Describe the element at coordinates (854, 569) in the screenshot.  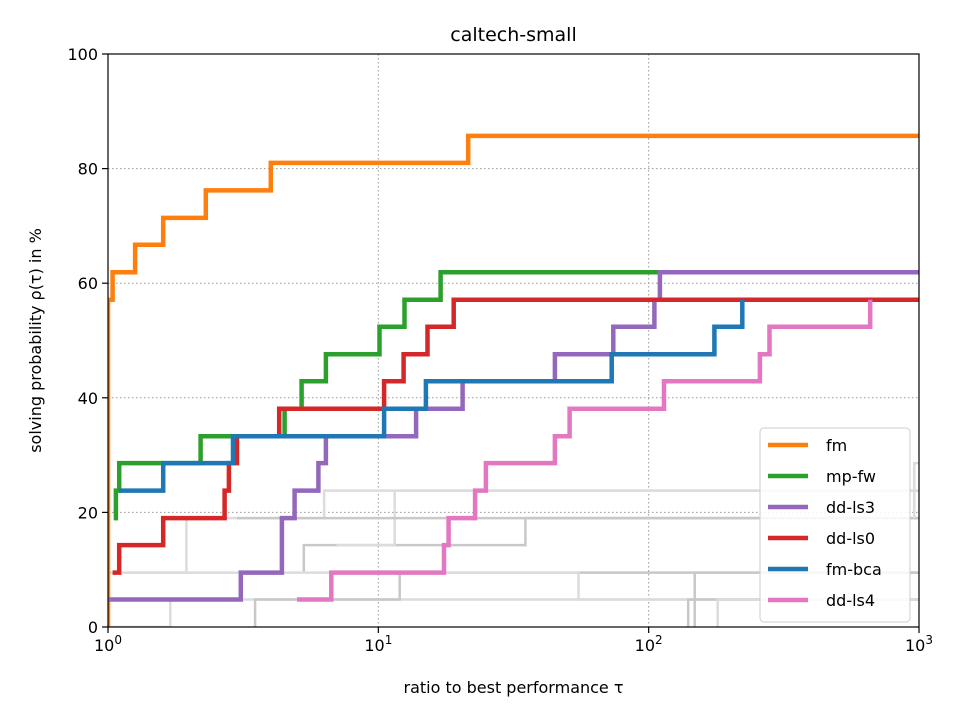
I see `legend-label-fm-bca: fm-bca` at that location.